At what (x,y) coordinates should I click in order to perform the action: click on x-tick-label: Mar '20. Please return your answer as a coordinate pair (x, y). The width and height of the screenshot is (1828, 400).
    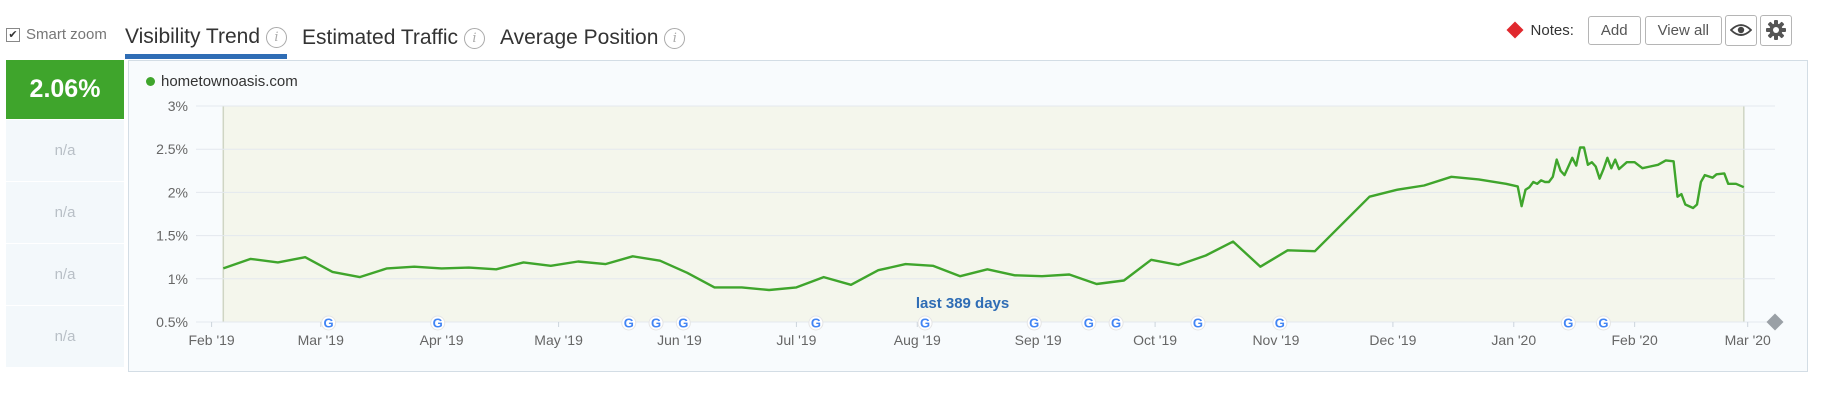
    Looking at the image, I should click on (1748, 340).